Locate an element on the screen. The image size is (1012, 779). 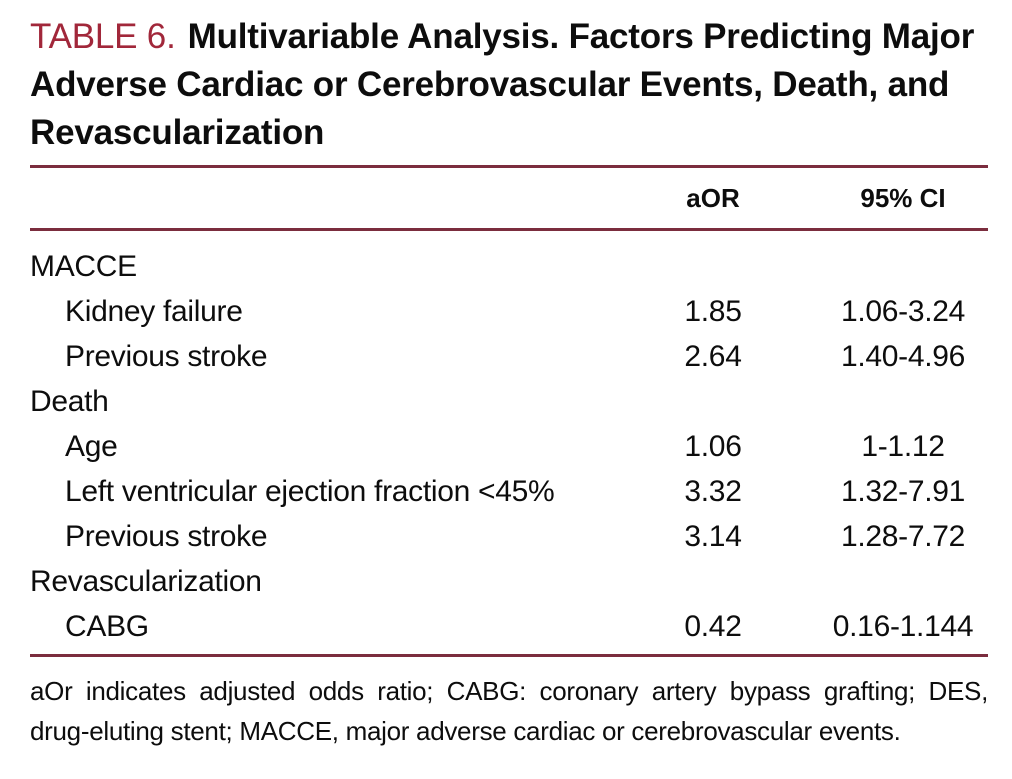
table-row: Previous stroke 2.64 1.40-4.96 is located at coordinates (509, 356).